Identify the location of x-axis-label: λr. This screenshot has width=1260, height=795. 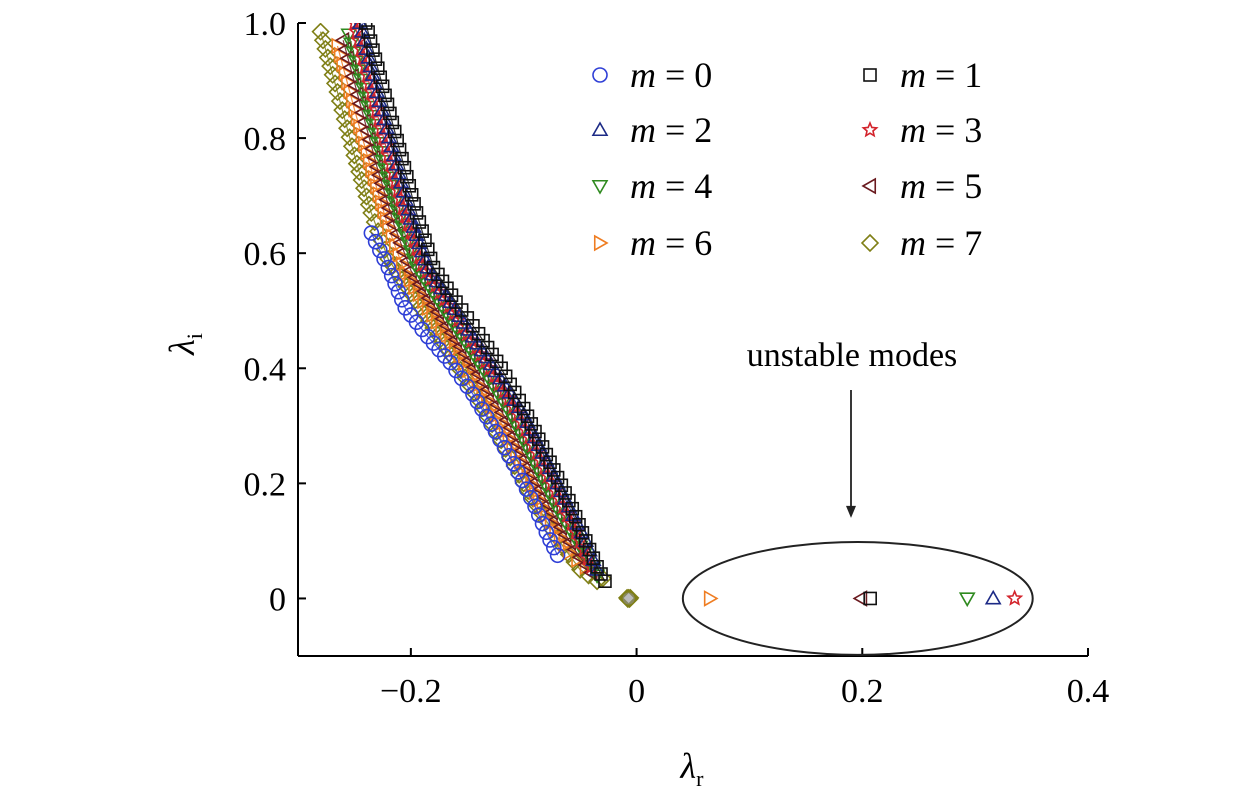
(692, 768).